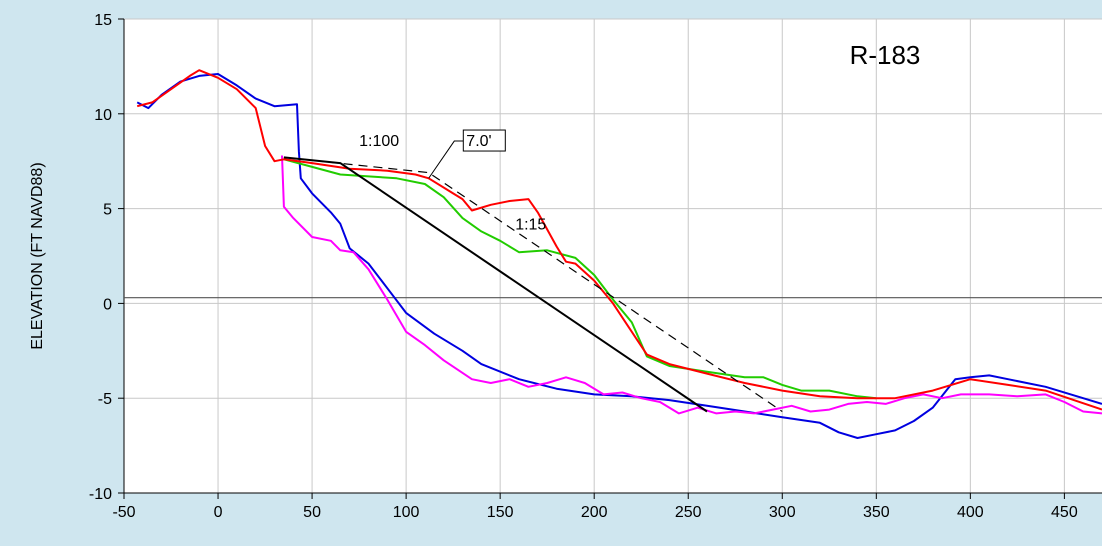 This screenshot has width=1102, height=546. I want to click on annotations: 1:100 7.0' 1:15, so click(452, 181).